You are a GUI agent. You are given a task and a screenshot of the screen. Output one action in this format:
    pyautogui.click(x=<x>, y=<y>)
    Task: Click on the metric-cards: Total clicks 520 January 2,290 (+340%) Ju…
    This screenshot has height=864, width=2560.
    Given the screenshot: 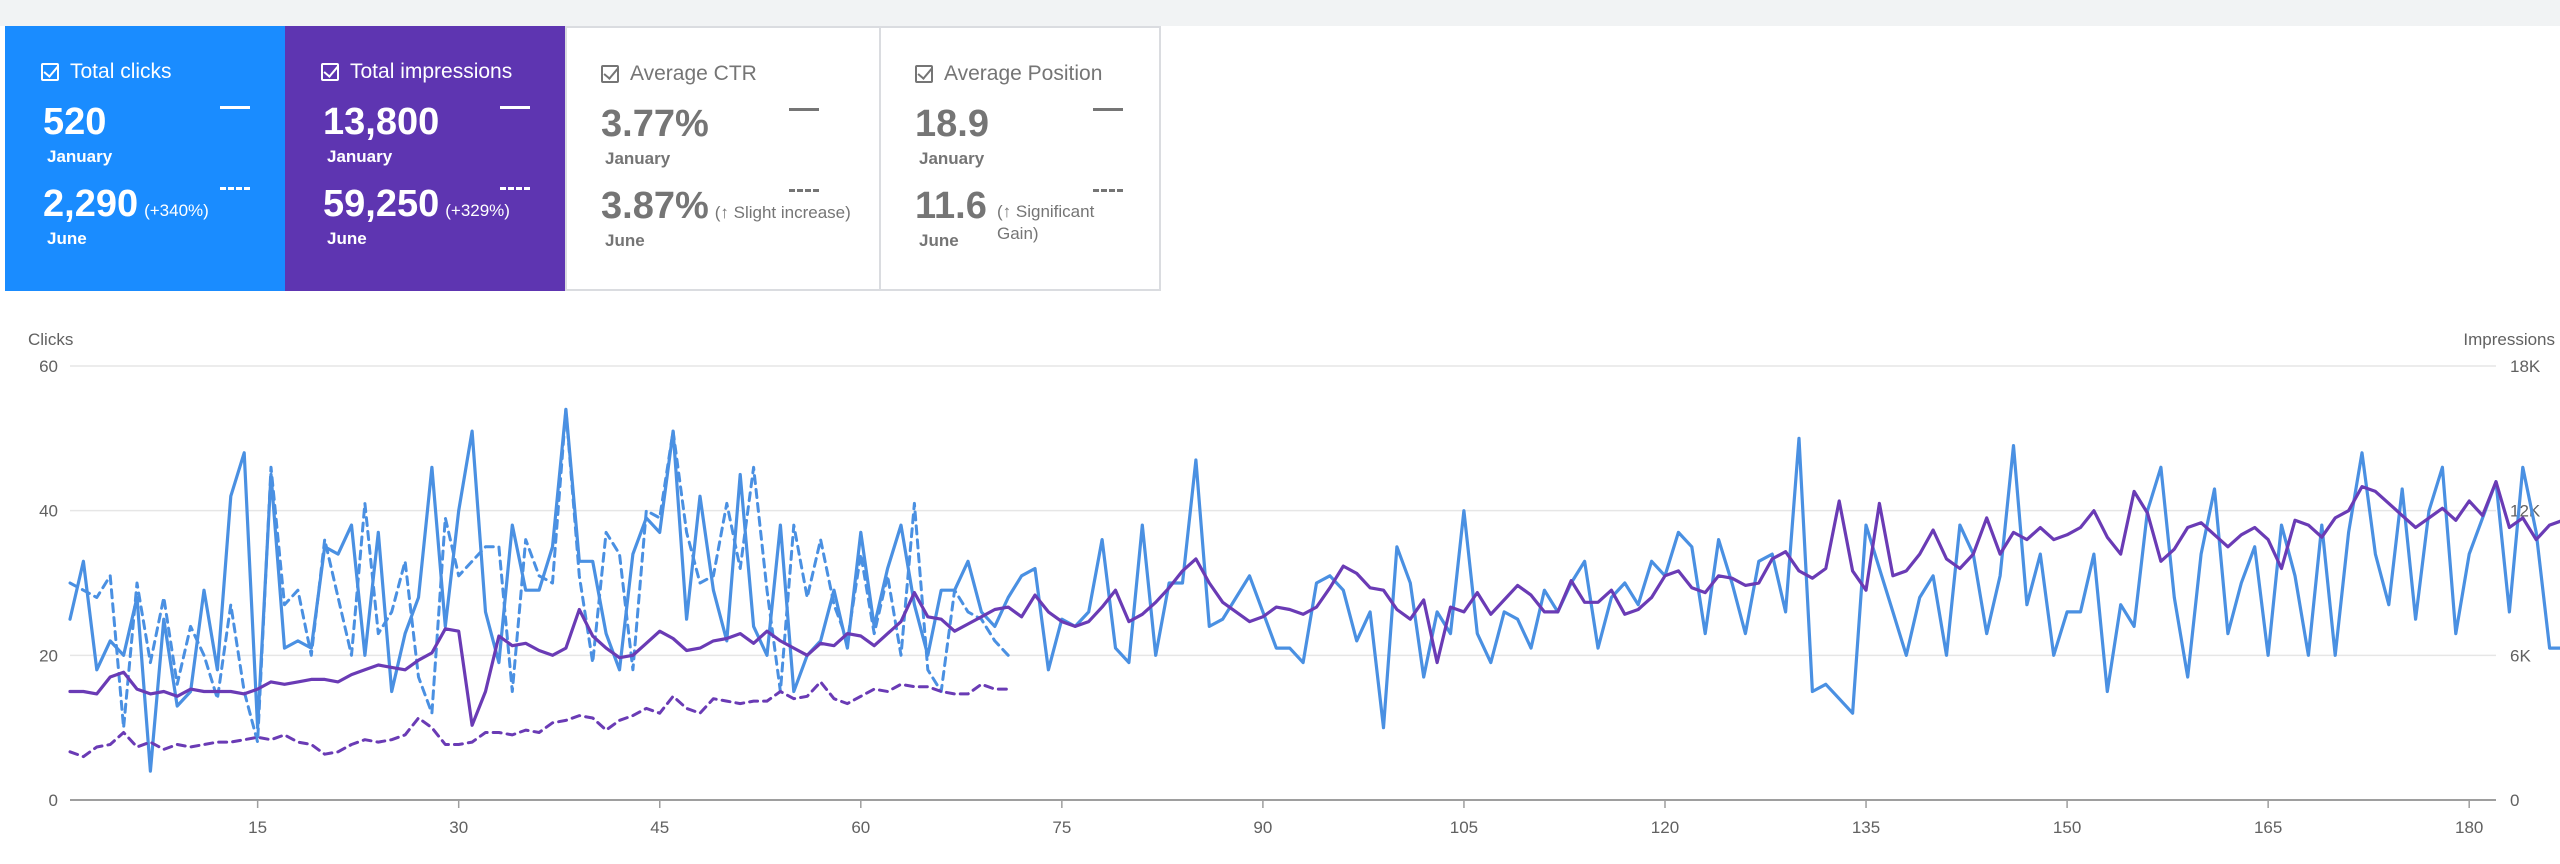 What is the action you would take?
    pyautogui.click(x=583, y=158)
    